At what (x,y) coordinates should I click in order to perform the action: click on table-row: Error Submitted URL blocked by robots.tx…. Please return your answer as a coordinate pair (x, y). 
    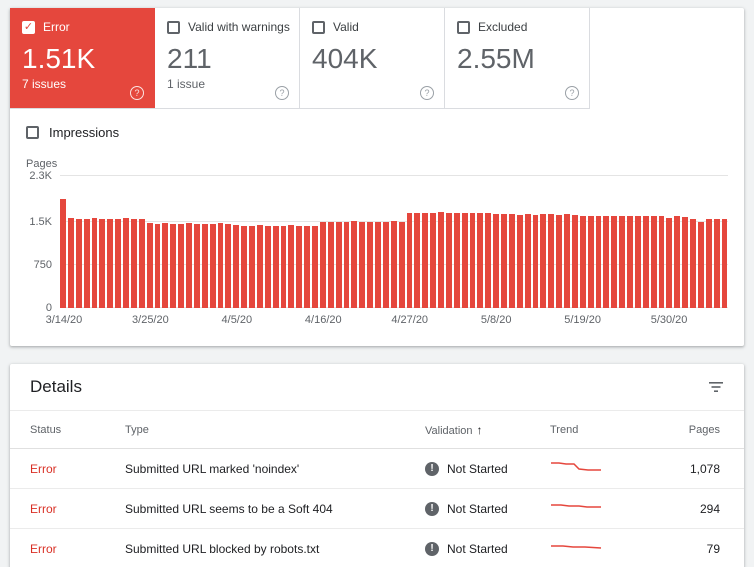
    Looking at the image, I should click on (377, 548).